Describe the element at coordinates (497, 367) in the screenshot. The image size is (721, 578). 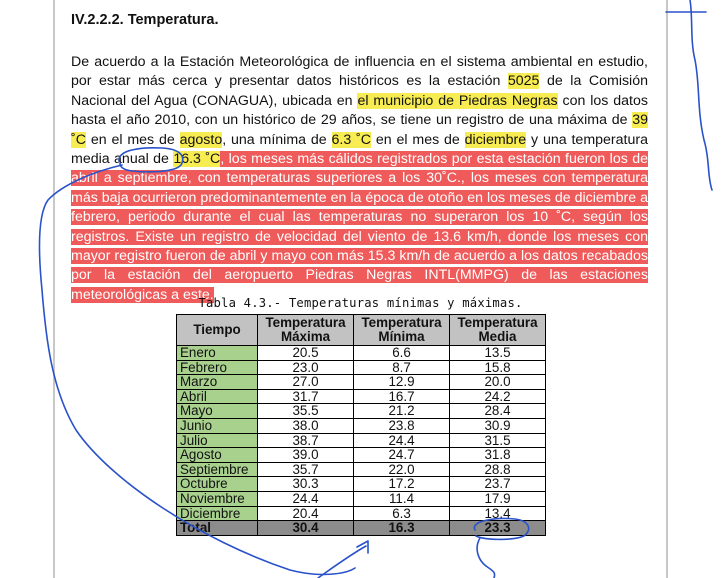
I see `cell-mean: 15.8` at that location.